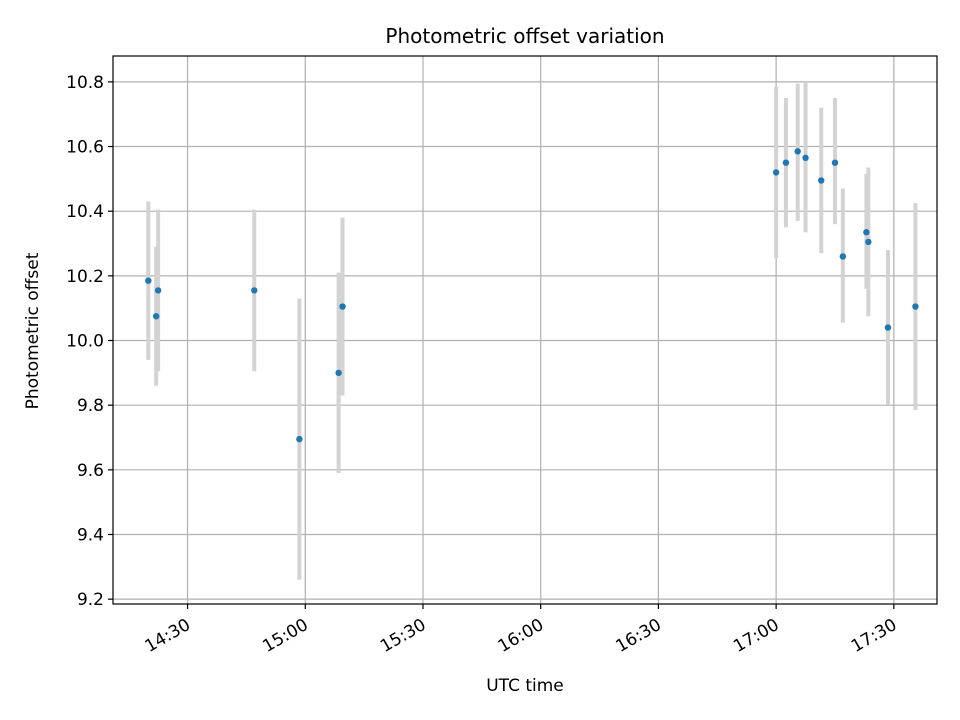 The width and height of the screenshot is (960, 720). Describe the element at coordinates (90, 406) in the screenshot. I see `y-tick-label: 9.8` at that location.